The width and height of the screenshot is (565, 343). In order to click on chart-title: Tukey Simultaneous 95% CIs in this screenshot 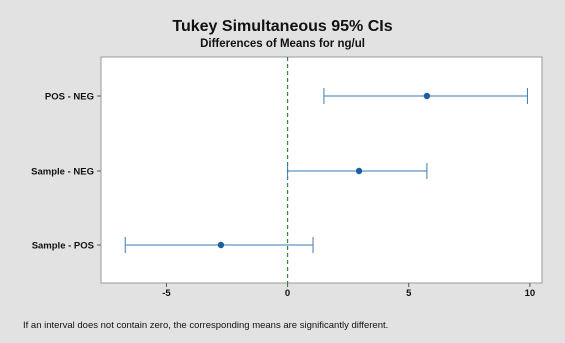, I will do `click(282, 26)`.